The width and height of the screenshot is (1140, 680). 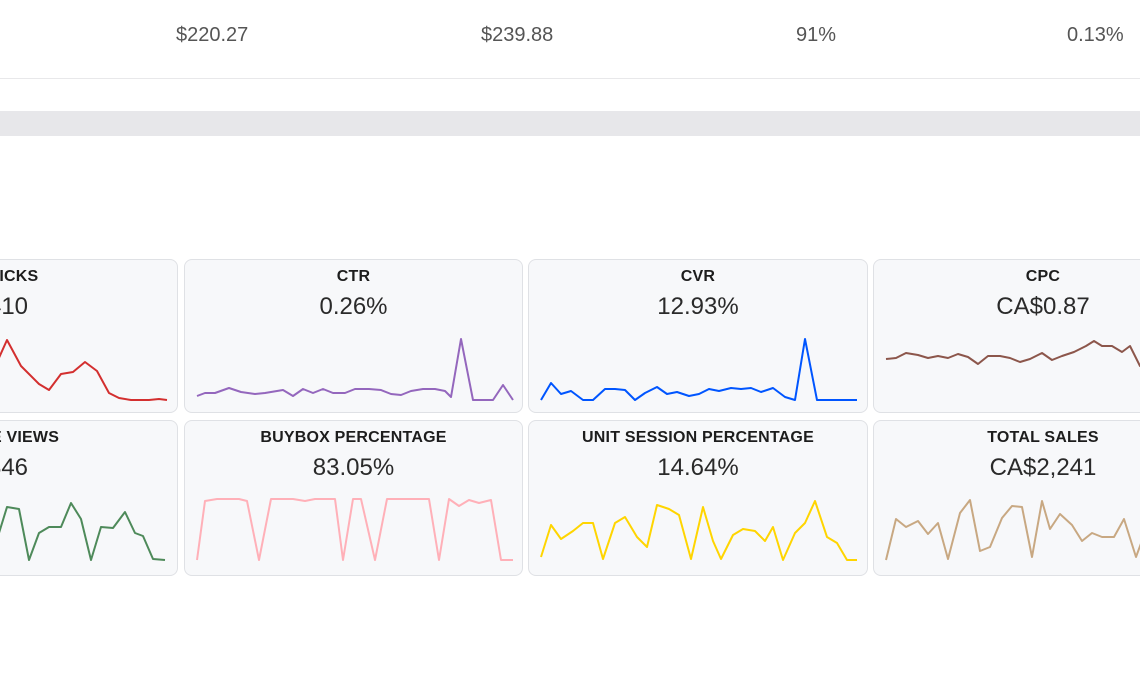 What do you see at coordinates (353, 276) in the screenshot?
I see `metric-label: CTR` at bounding box center [353, 276].